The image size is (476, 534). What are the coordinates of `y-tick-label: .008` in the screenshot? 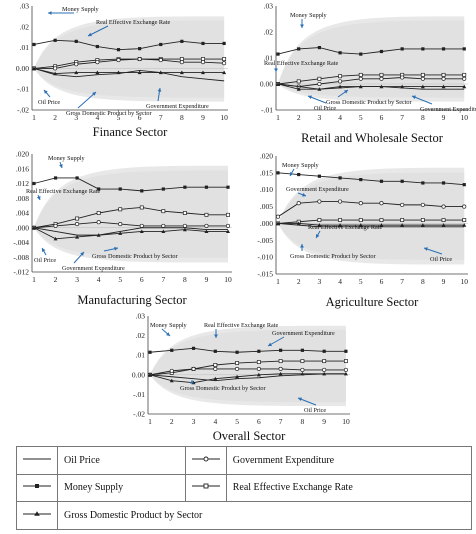 It's located at (22, 198).